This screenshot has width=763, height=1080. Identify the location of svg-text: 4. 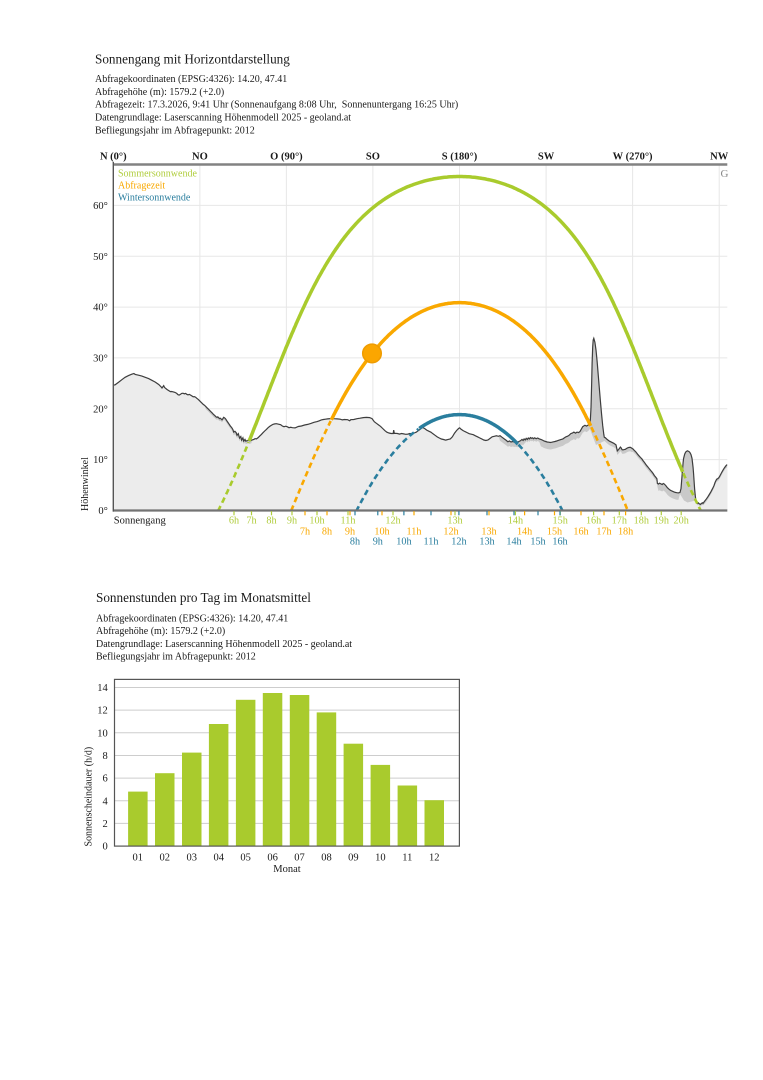
(106, 801).